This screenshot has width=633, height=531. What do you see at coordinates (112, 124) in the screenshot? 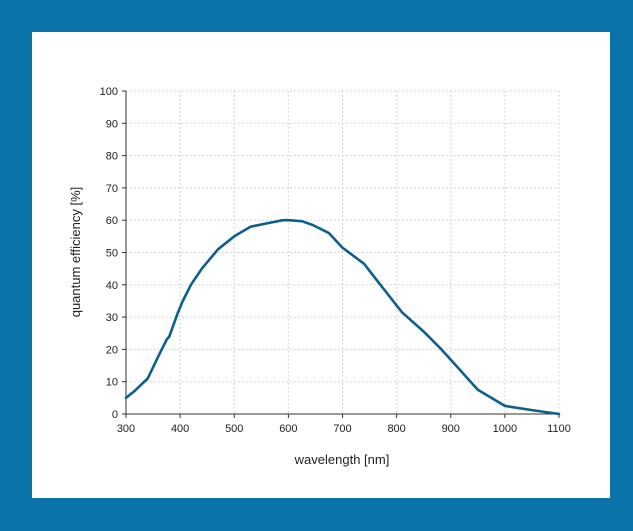
I see `y-tick-label: 90` at bounding box center [112, 124].